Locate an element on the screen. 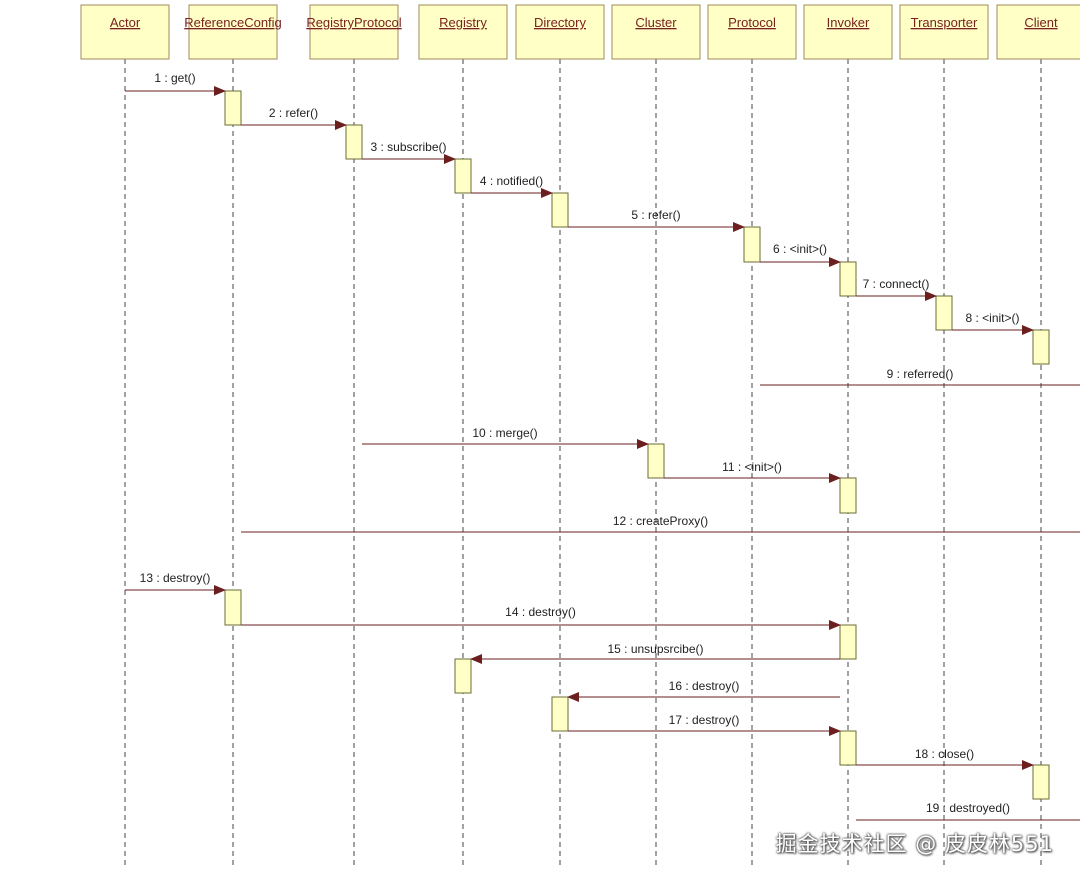 This screenshot has width=1080, height=884. participant-label: ReferenceConfig is located at coordinates (233, 22).